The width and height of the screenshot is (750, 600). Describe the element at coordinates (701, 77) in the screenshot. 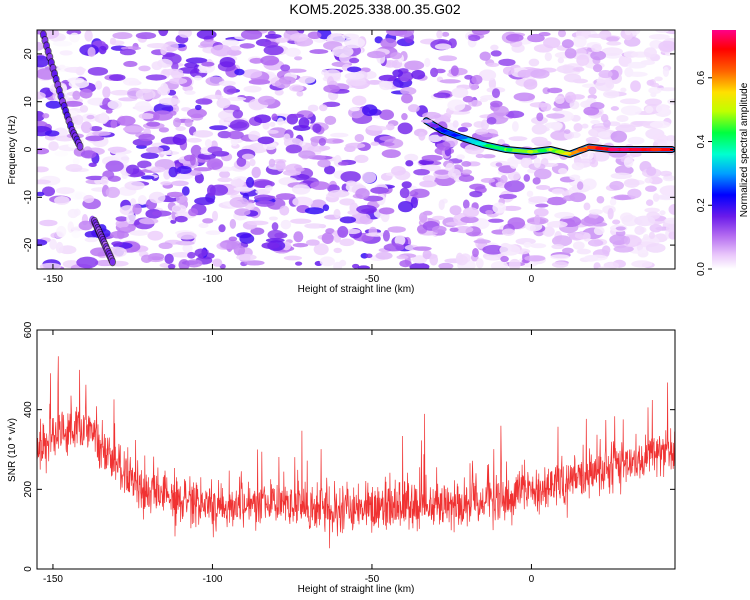

I see `colorbar-tick-label: 0.6` at that location.